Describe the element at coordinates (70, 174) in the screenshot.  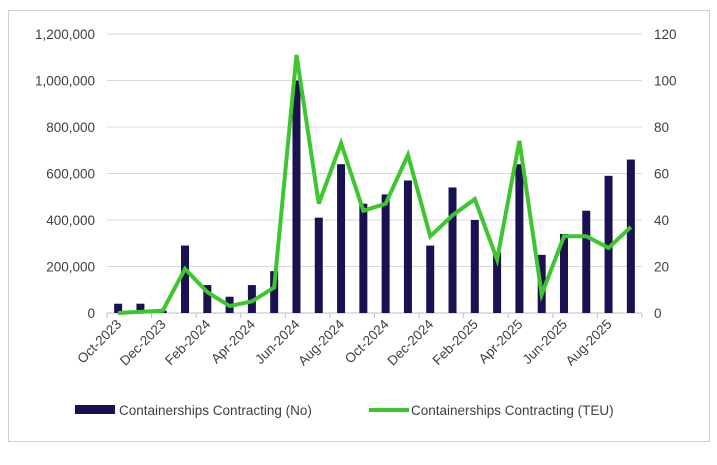
I see `y-left-tick-label: 600,000` at that location.